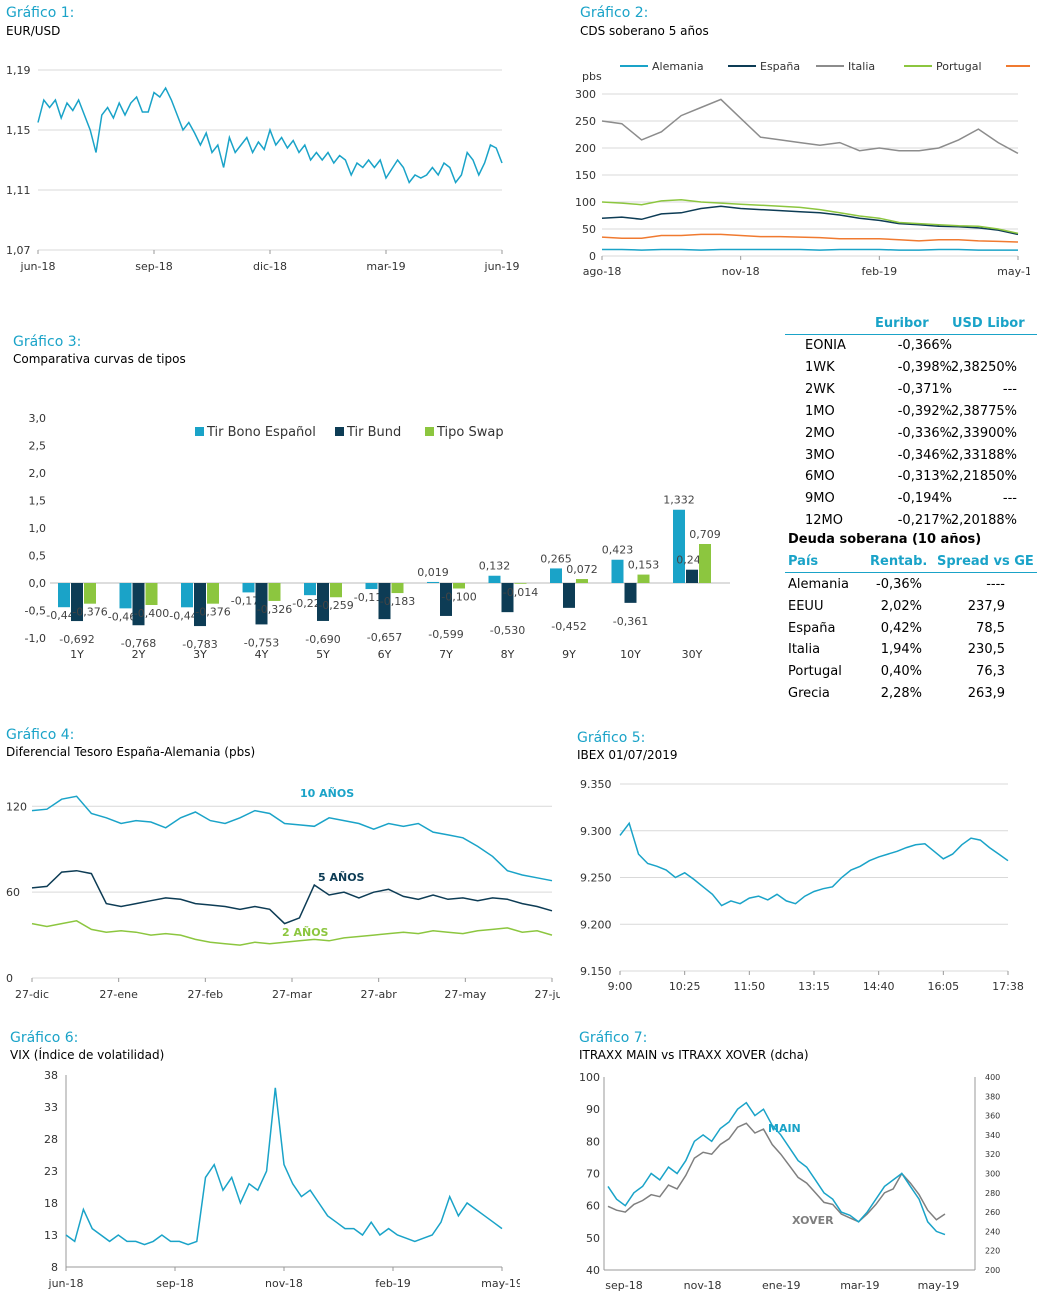  Describe the element at coordinates (38, 446) in the screenshot. I see `chart-3-y-tick-label: 2,5` at that location.